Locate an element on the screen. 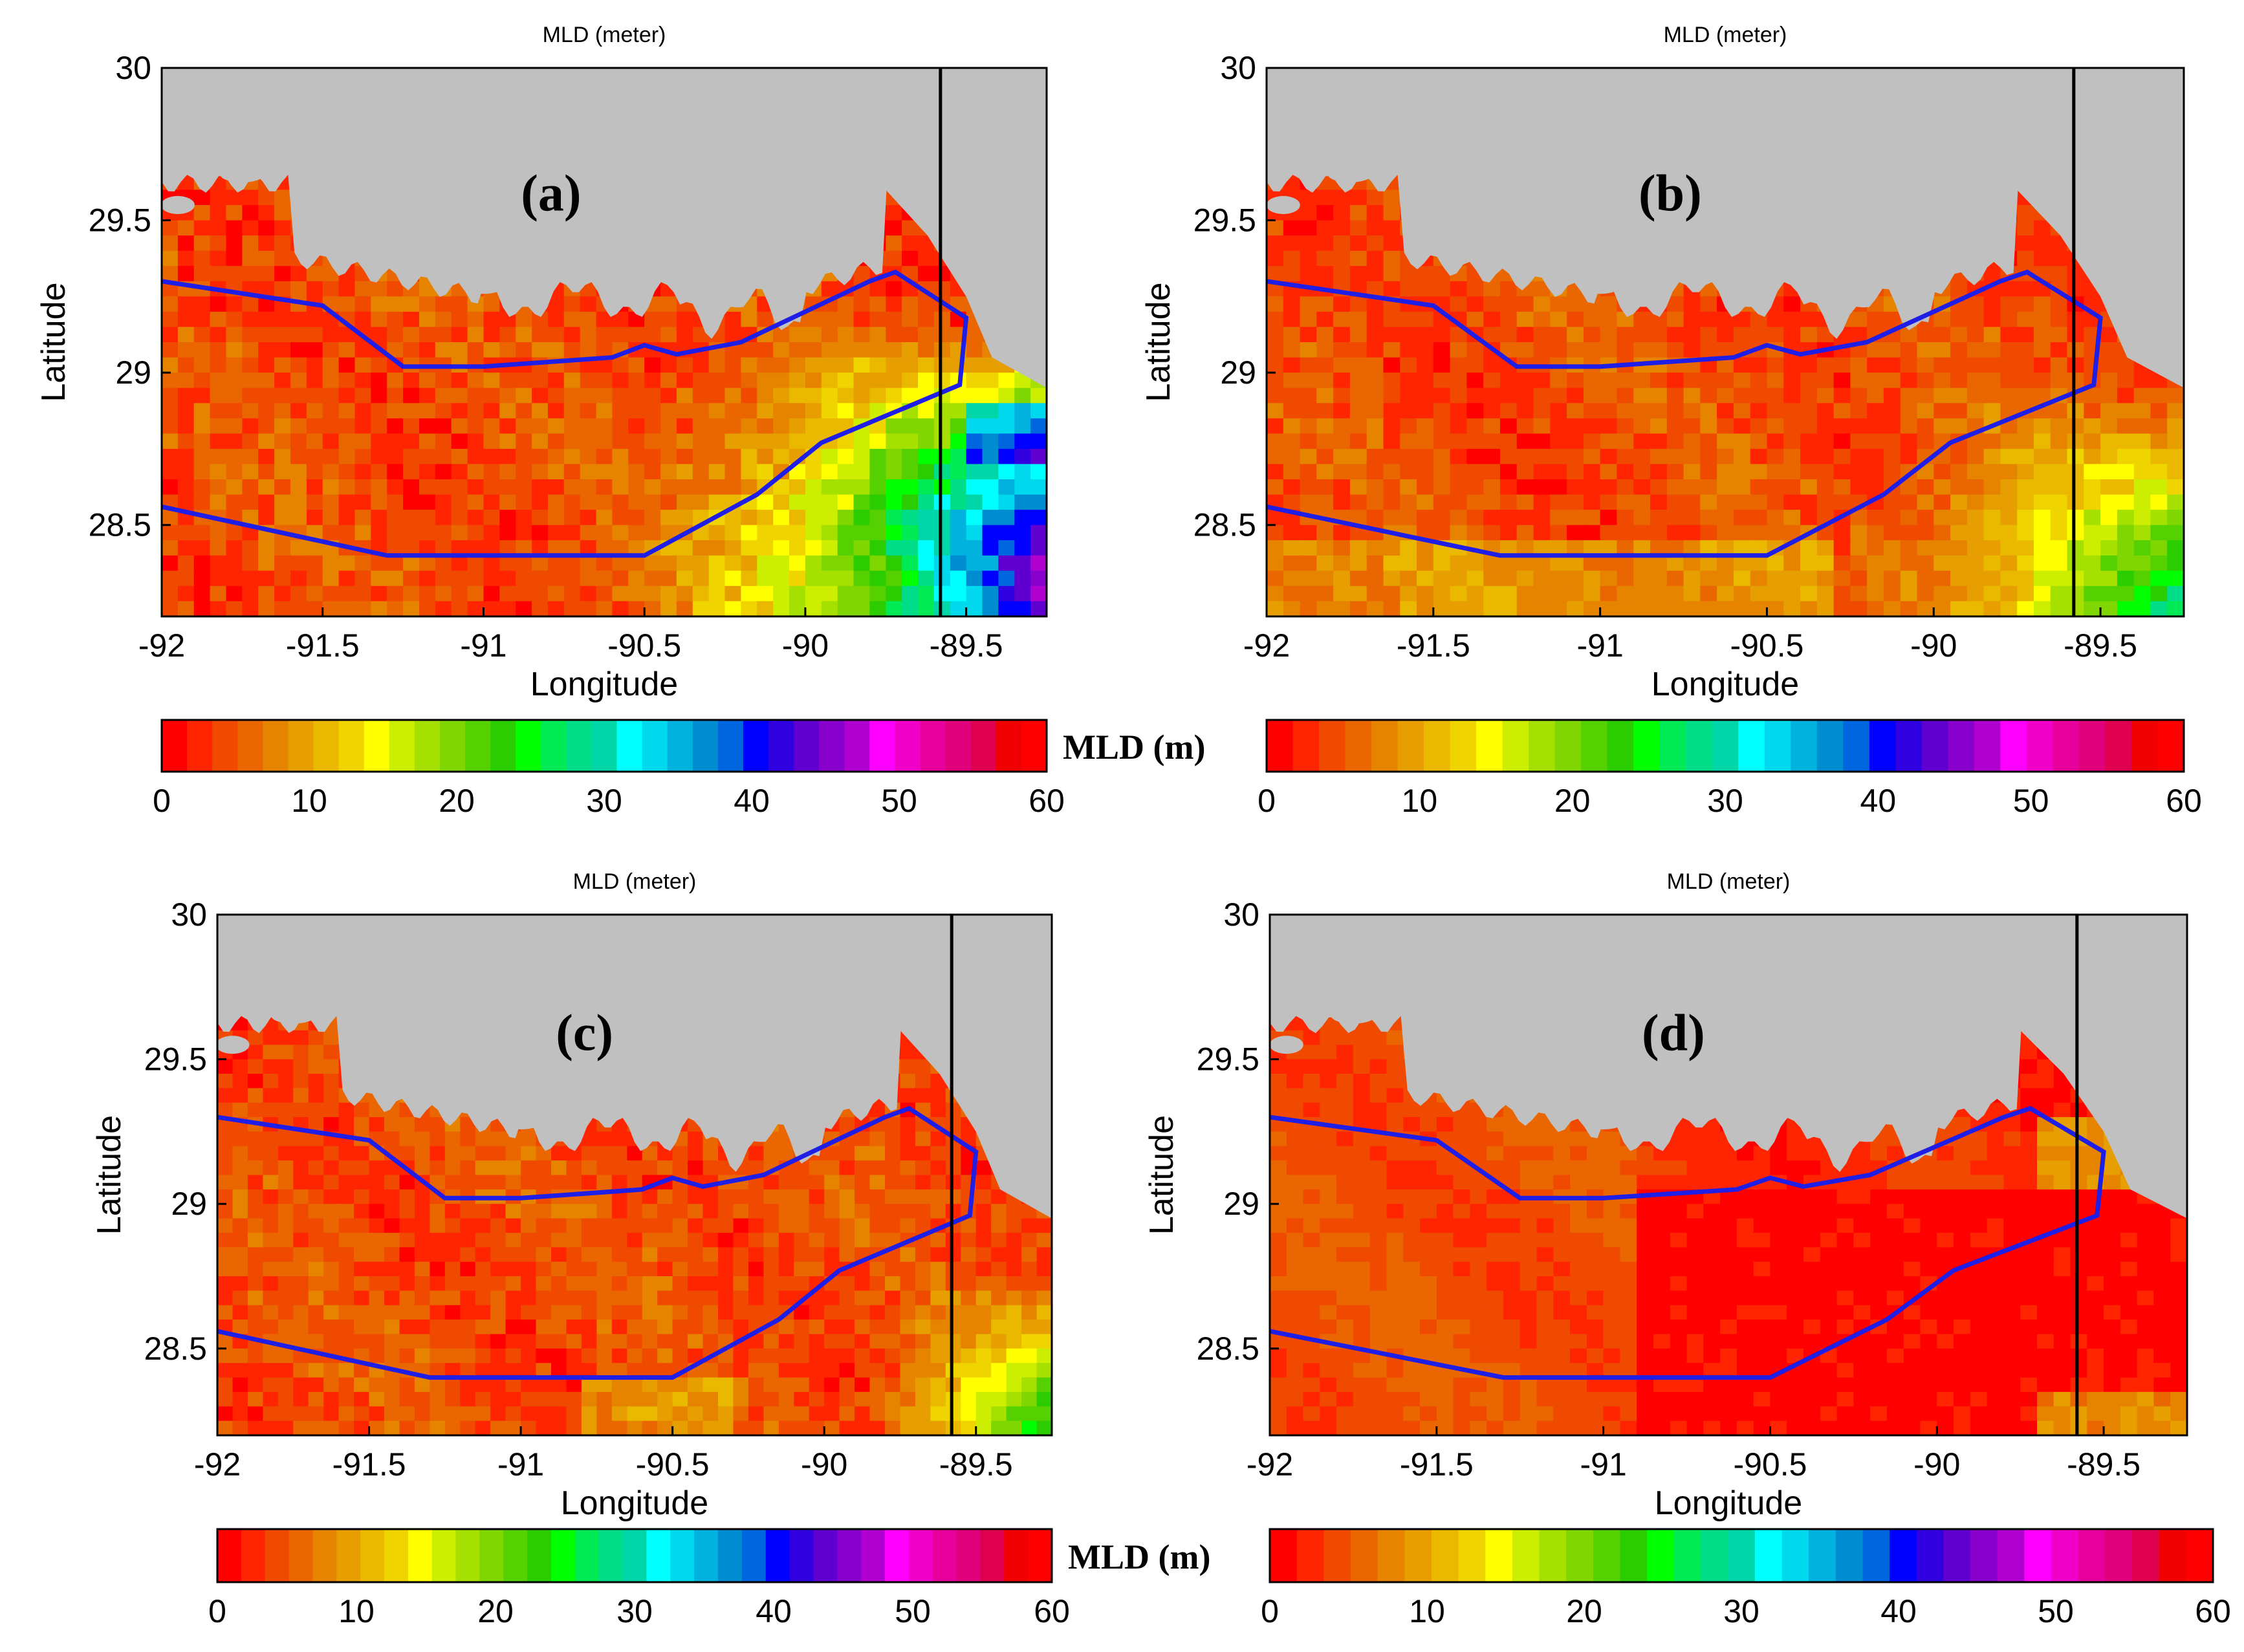  island is located at coordinates (484, 287).